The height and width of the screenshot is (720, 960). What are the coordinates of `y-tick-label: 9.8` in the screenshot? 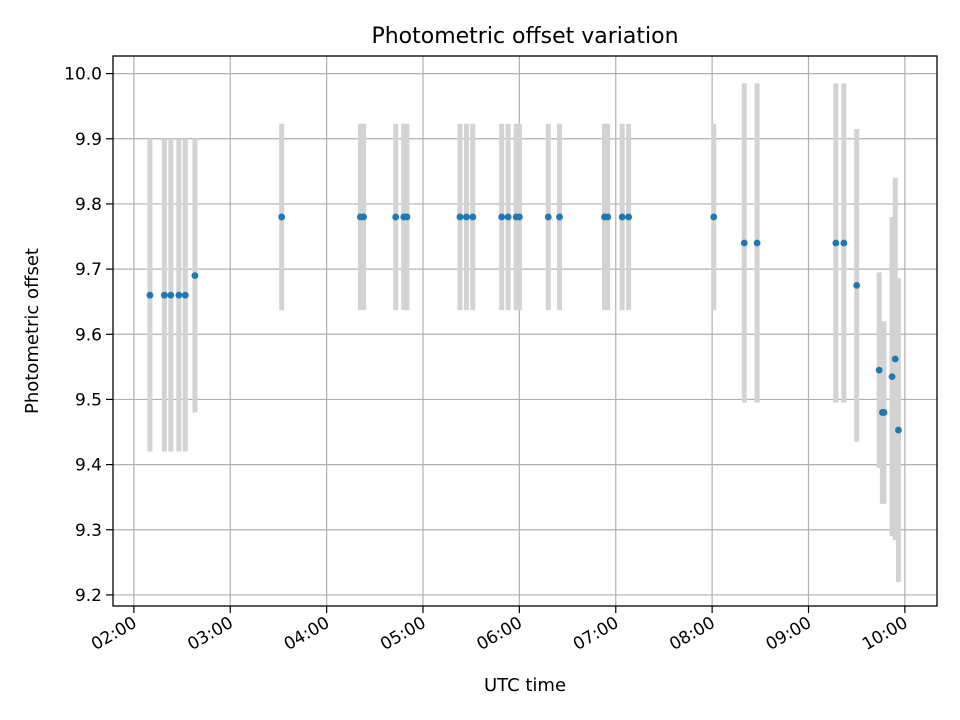 It's located at (88, 205).